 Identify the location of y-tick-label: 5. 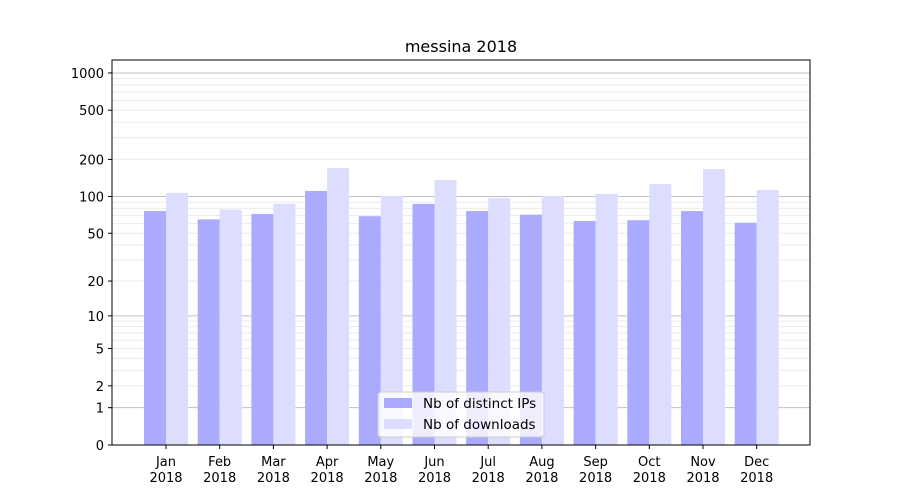
(100, 350).